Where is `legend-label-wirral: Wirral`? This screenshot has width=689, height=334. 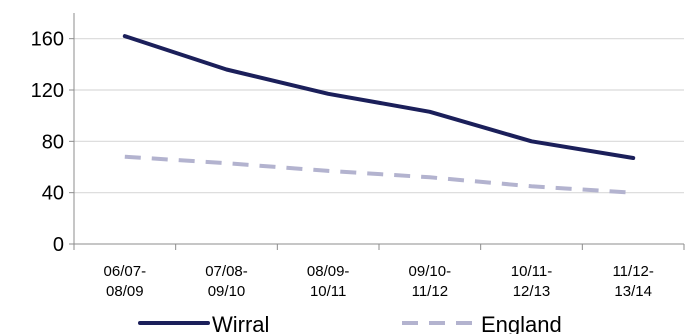
legend-label-wirral: Wirral is located at coordinates (240, 323).